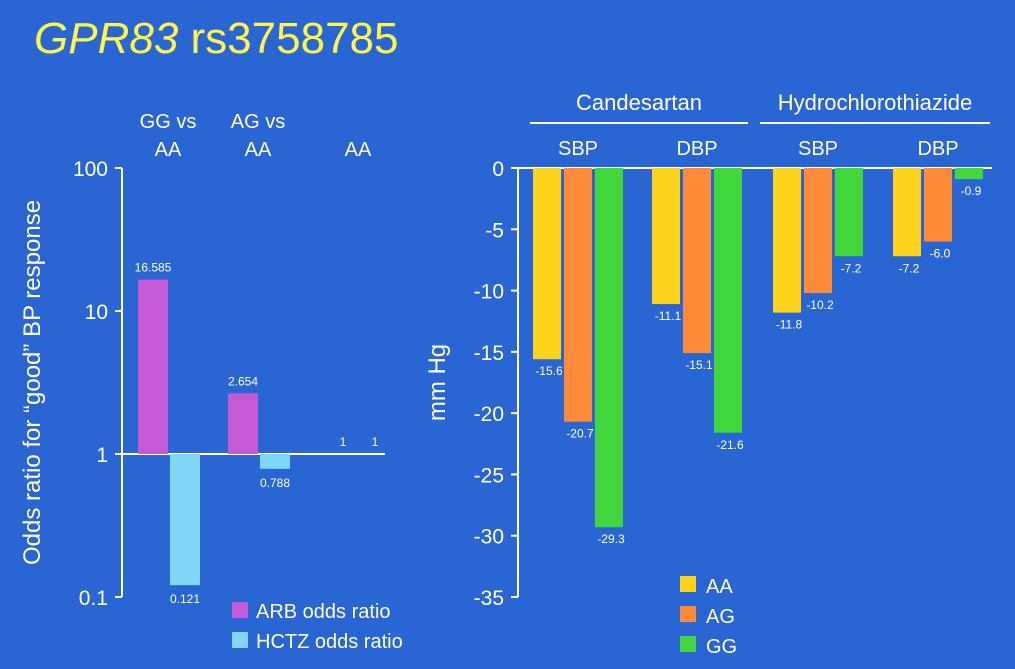 The width and height of the screenshot is (1015, 669). What do you see at coordinates (323, 612) in the screenshot?
I see `legend-label: ARB odds ratio` at bounding box center [323, 612].